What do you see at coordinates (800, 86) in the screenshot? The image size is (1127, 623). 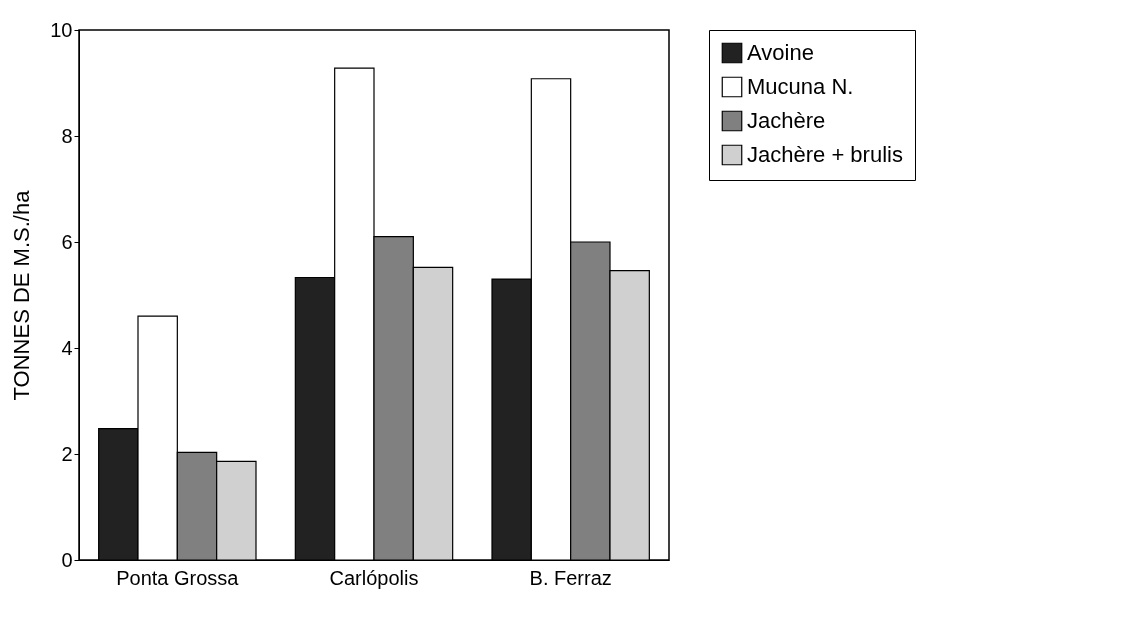 I see `legend-label: Mucuna N.` at bounding box center [800, 86].